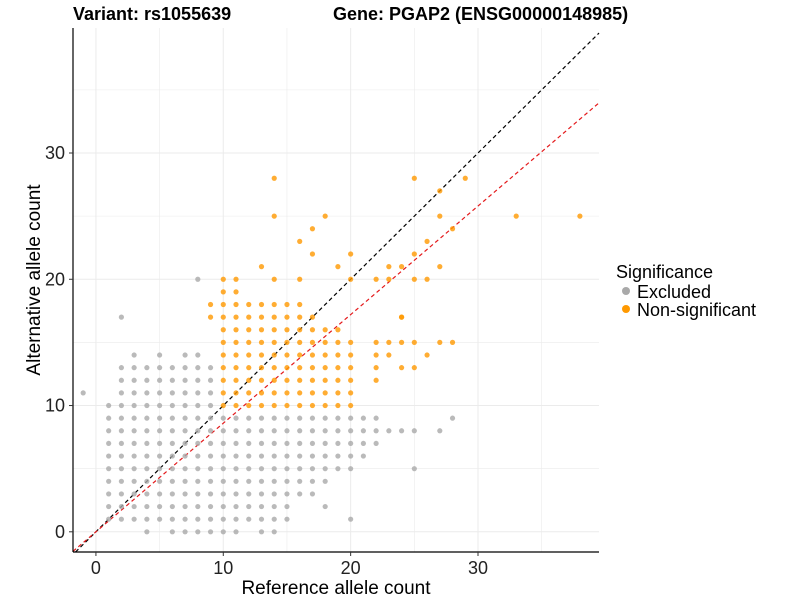  I want to click on legend-swatch-excluded, so click(626, 291).